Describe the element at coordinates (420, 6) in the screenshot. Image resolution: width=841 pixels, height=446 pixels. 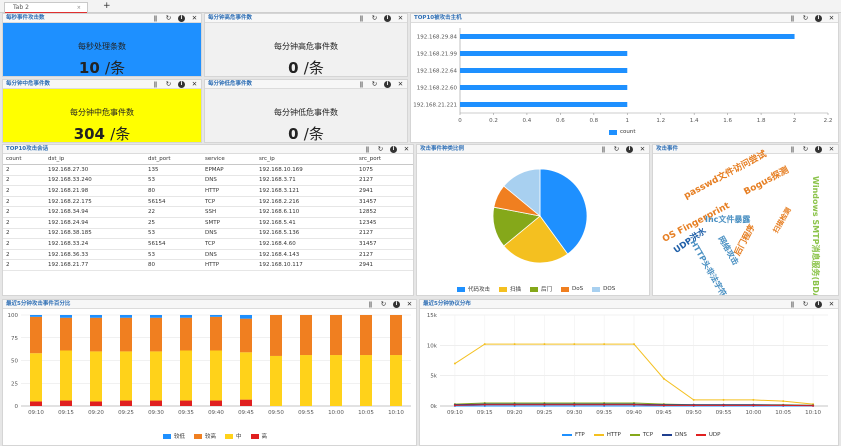
I see `tab-bar: Tab 2 × +` at that location.